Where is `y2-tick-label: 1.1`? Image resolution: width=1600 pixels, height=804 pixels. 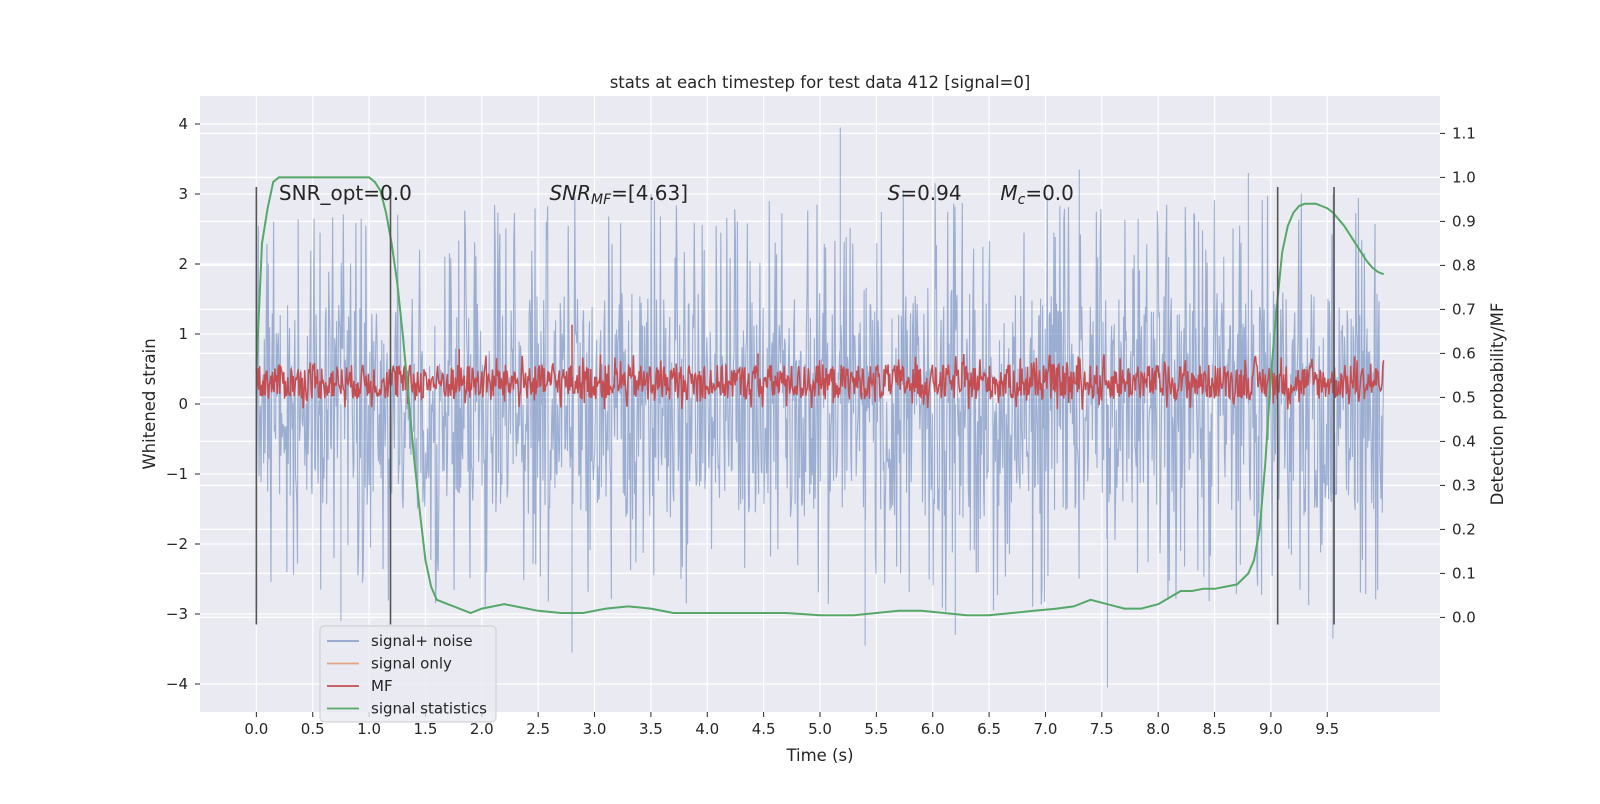 y2-tick-label: 1.1 is located at coordinates (1464, 133).